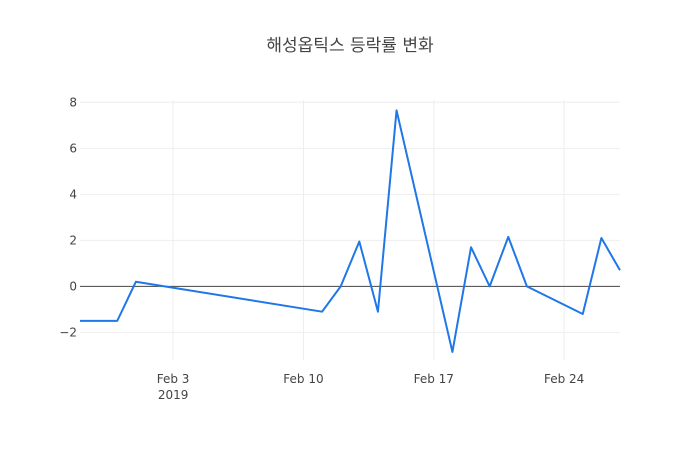  I want to click on x-year-label: 2019, so click(173, 395).